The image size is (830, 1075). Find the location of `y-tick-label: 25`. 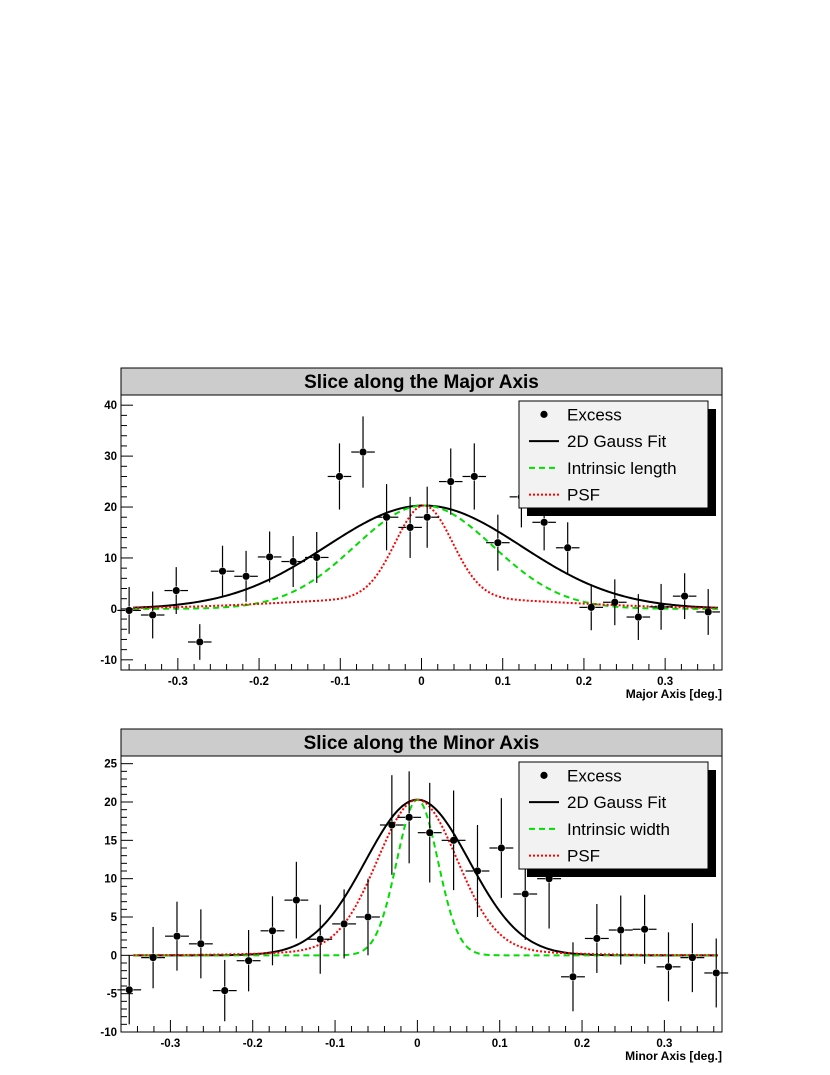

y-tick-label: 25 is located at coordinates (110, 765).